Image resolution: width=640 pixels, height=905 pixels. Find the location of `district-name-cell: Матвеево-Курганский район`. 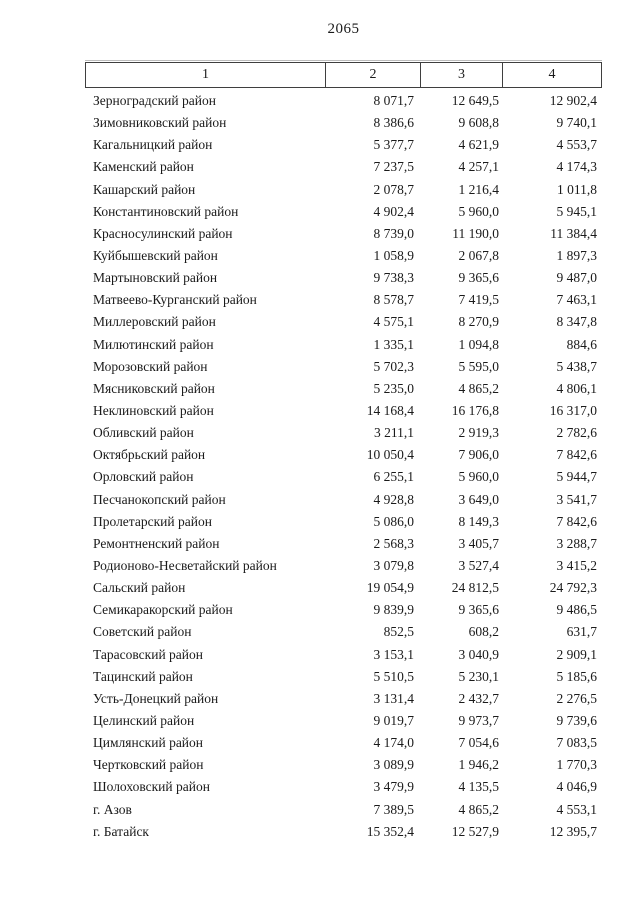

district-name-cell: Матвеево-Курганский район is located at coordinates (175, 300).